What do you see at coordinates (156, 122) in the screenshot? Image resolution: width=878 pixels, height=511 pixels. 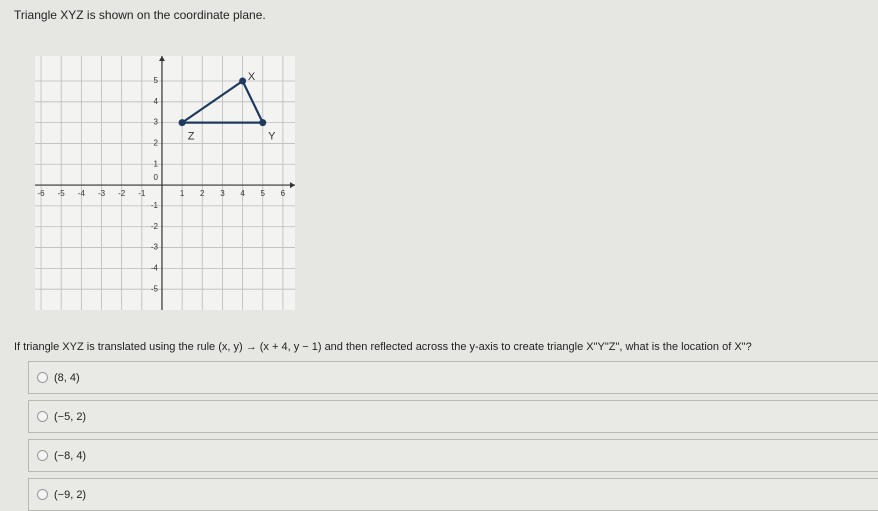 I see `y-tick-label: 3` at bounding box center [156, 122].